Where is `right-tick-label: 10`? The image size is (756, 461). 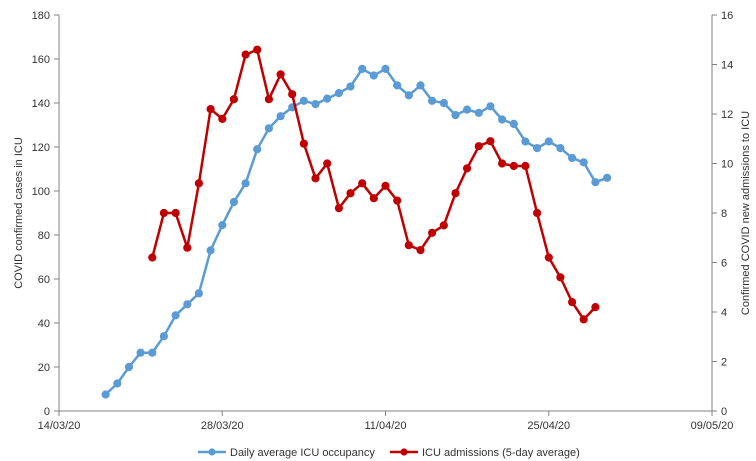 right-tick-label: 10 is located at coordinates (727, 165).